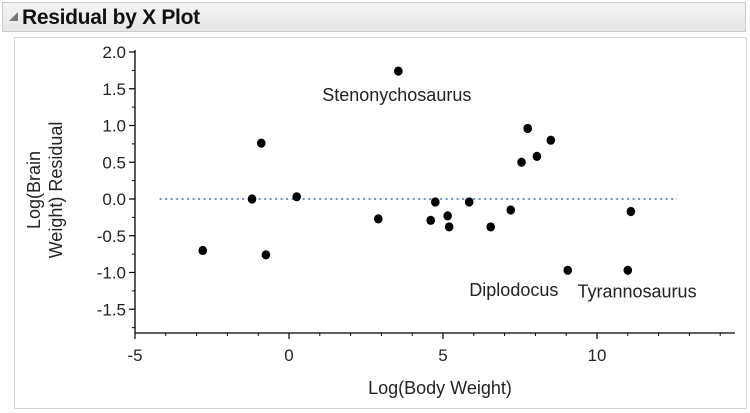 The height and width of the screenshot is (413, 750). I want to click on disclosure-triangle-icon, so click(13, 16).